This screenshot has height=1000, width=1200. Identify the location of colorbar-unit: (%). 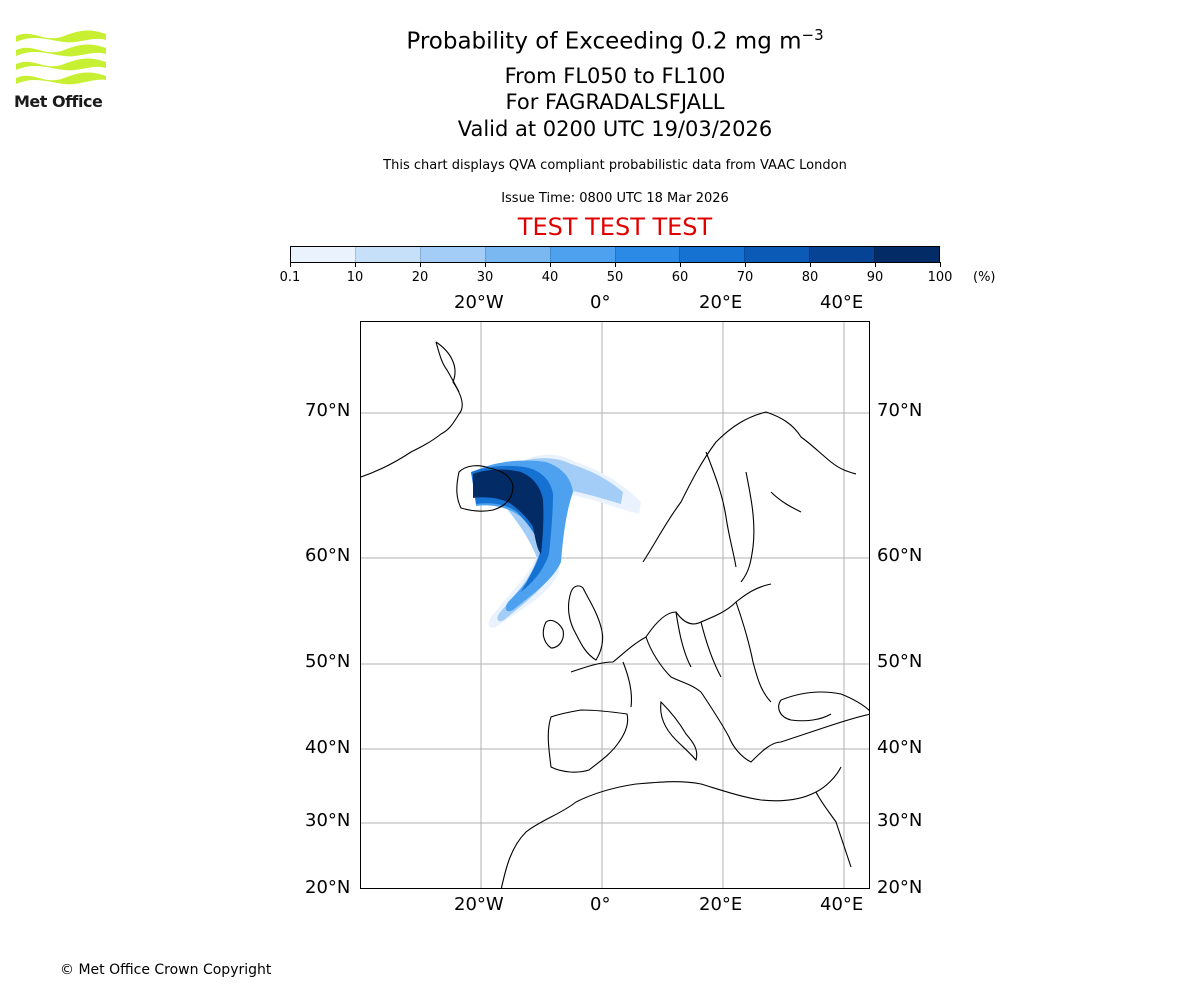
(984, 277).